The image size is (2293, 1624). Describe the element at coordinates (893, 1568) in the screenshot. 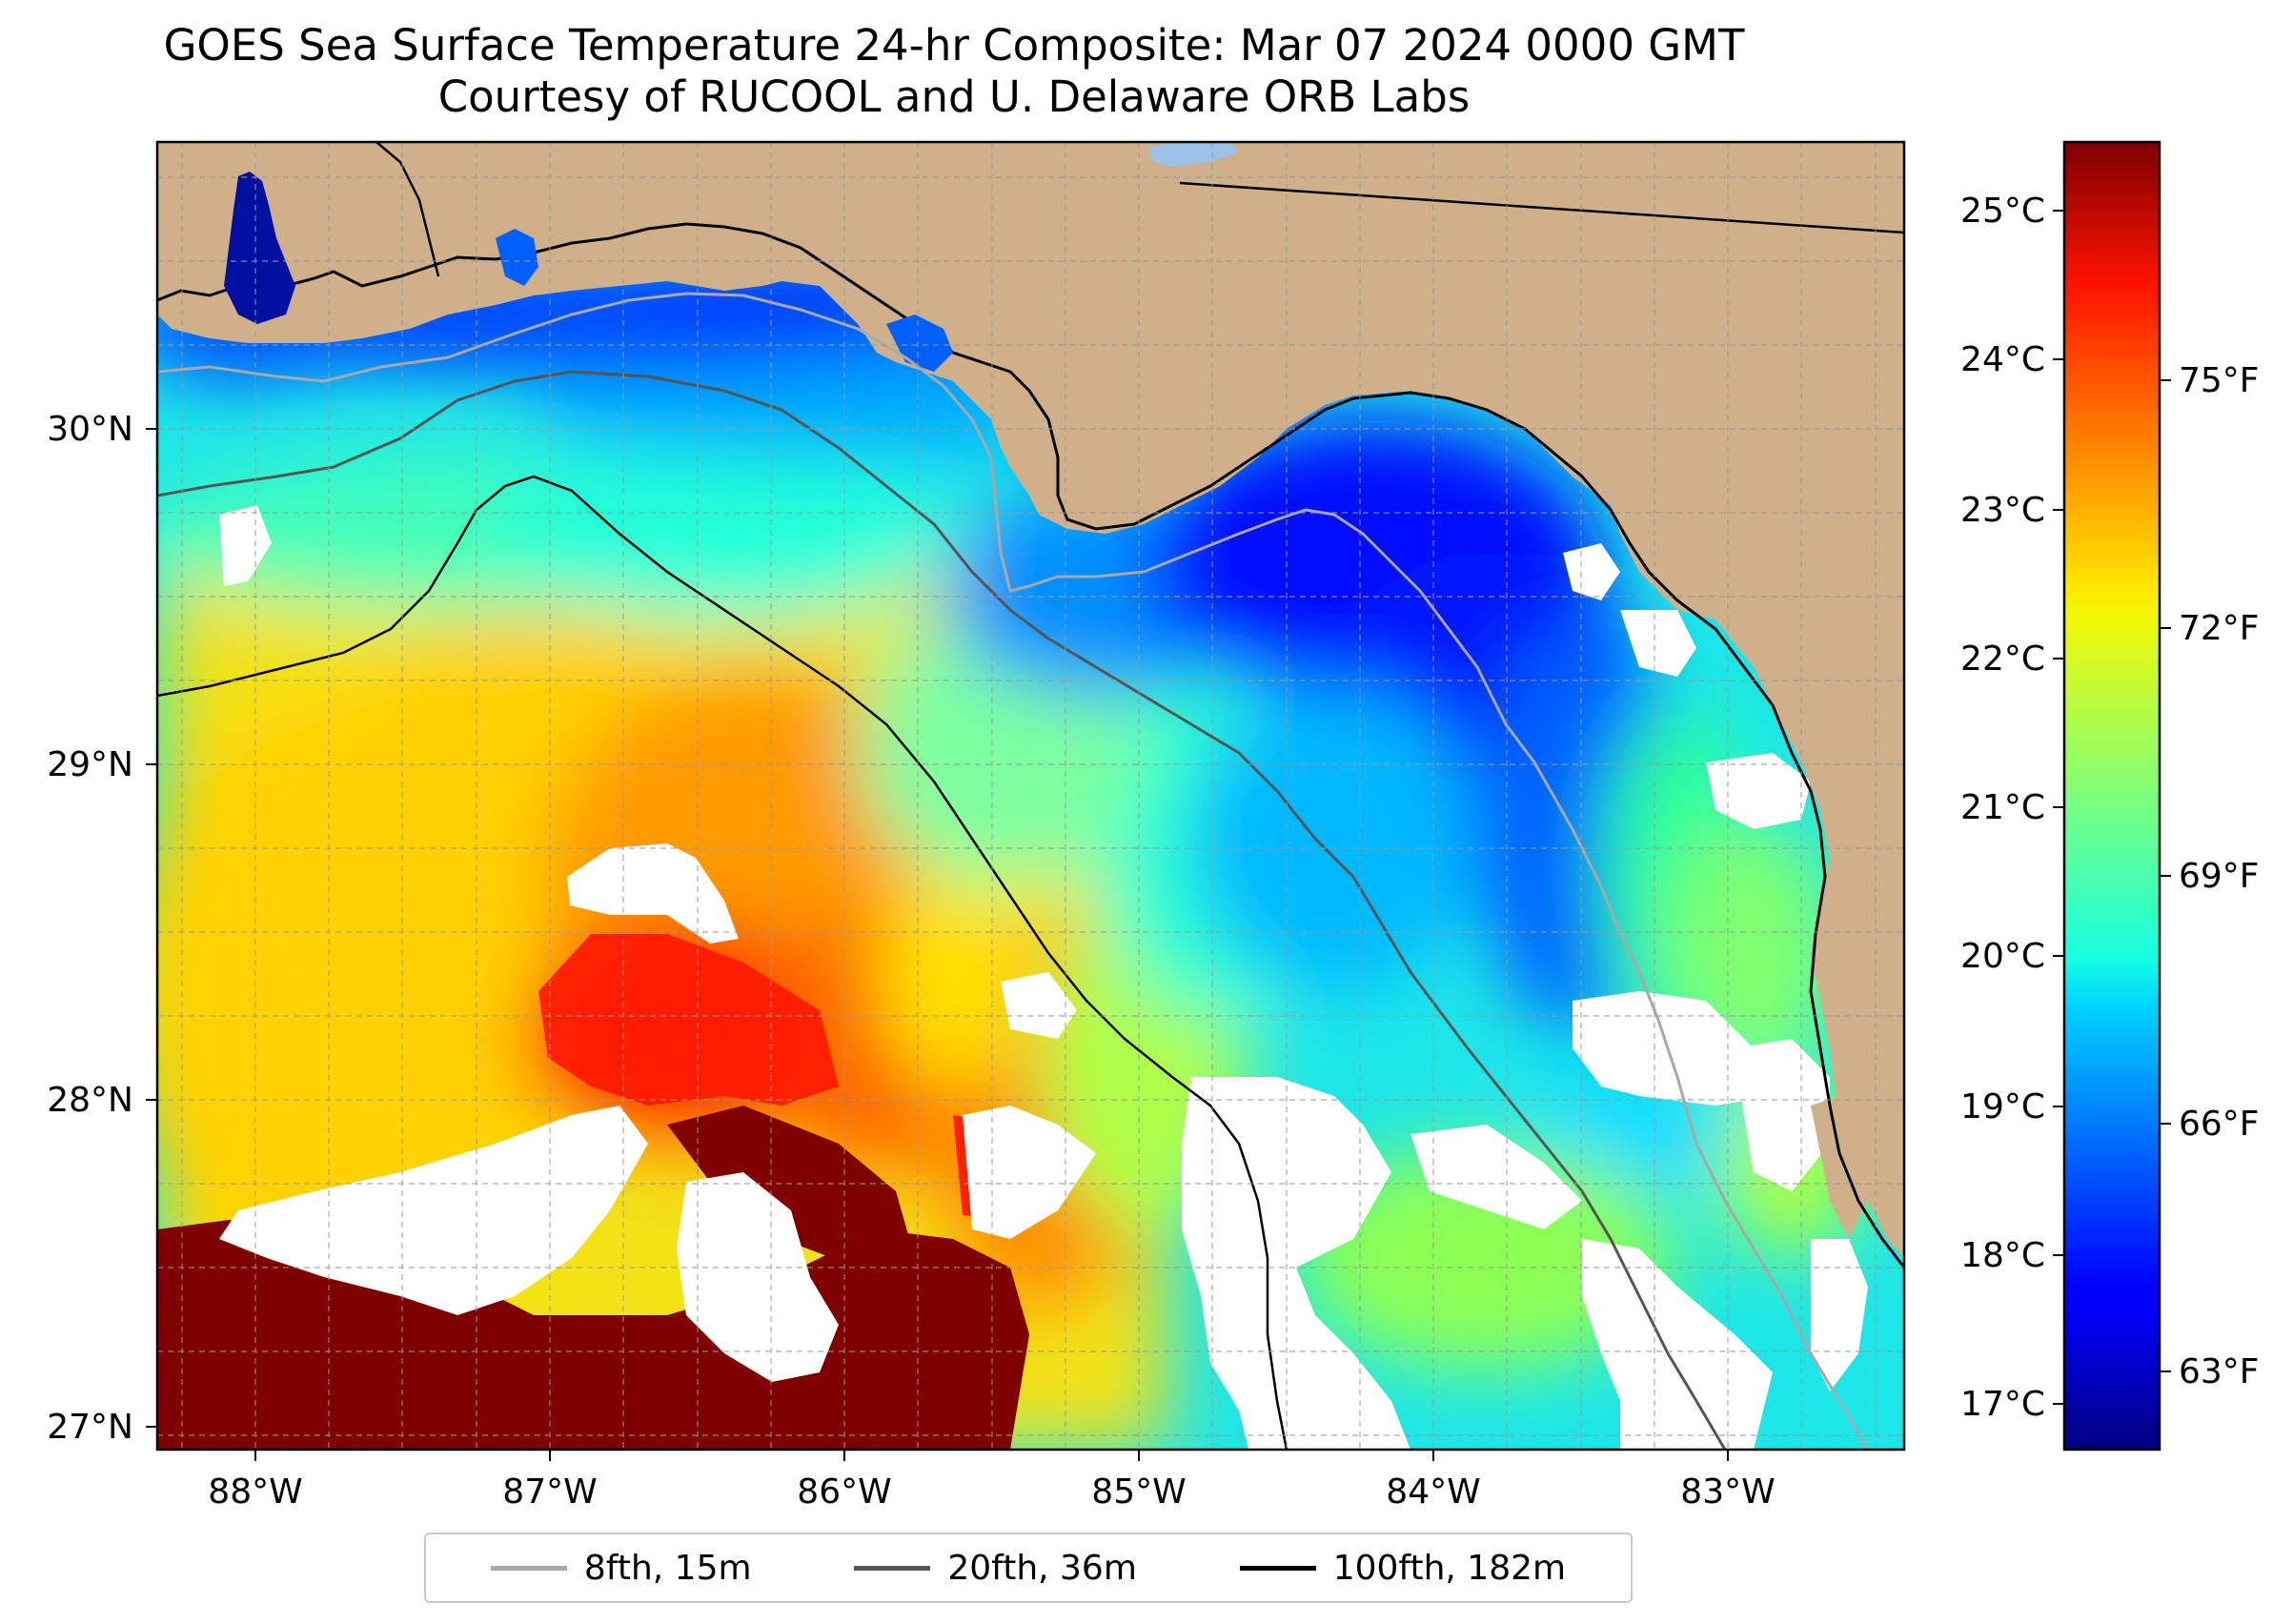

I see `legend-line-20fth` at that location.